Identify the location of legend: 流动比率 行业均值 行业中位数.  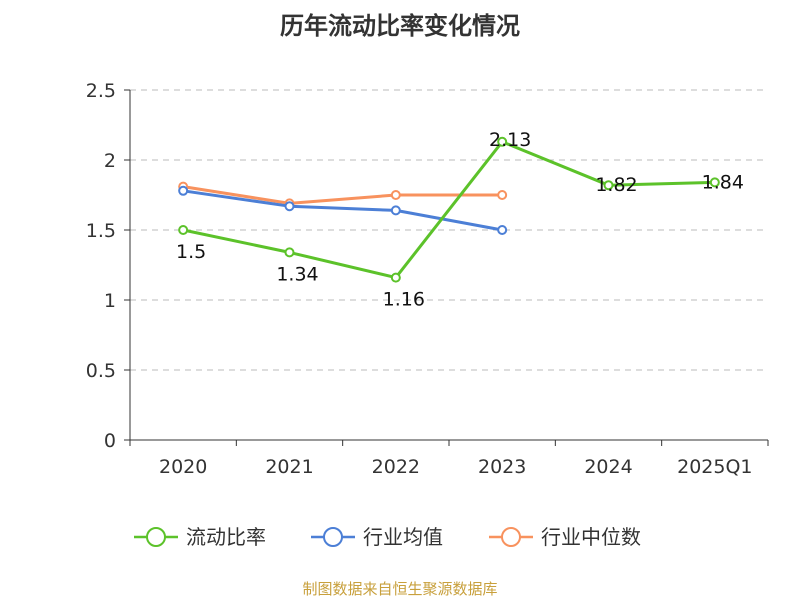
(387, 537).